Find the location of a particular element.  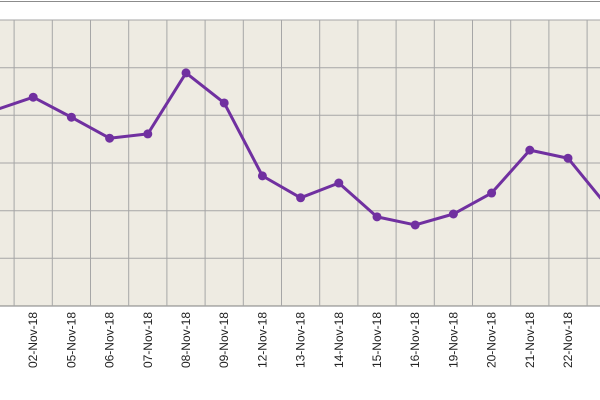

x-tick-label: 02-Nov-18 is located at coordinates (33, 340).